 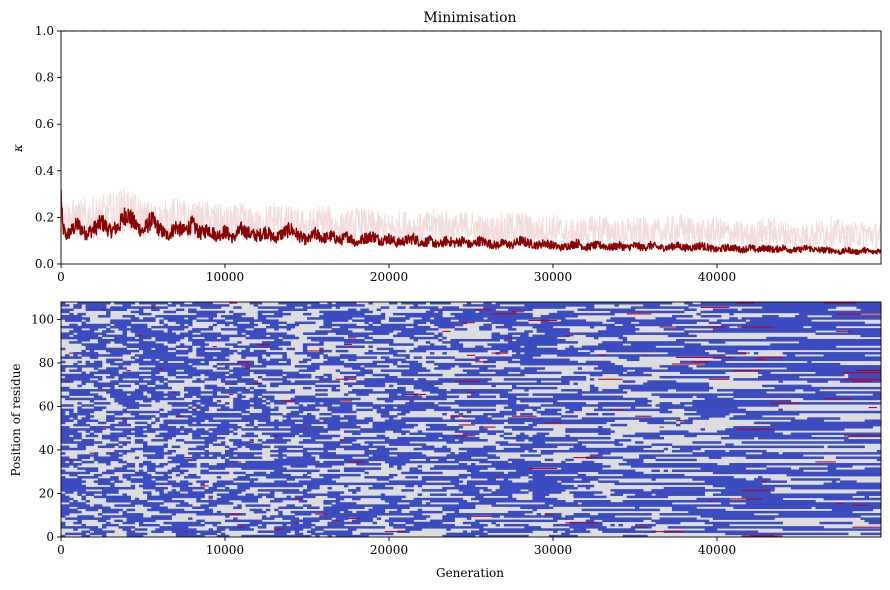 What do you see at coordinates (553, 550) in the screenshot?
I see `residue-x-tick-label: 30000` at bounding box center [553, 550].